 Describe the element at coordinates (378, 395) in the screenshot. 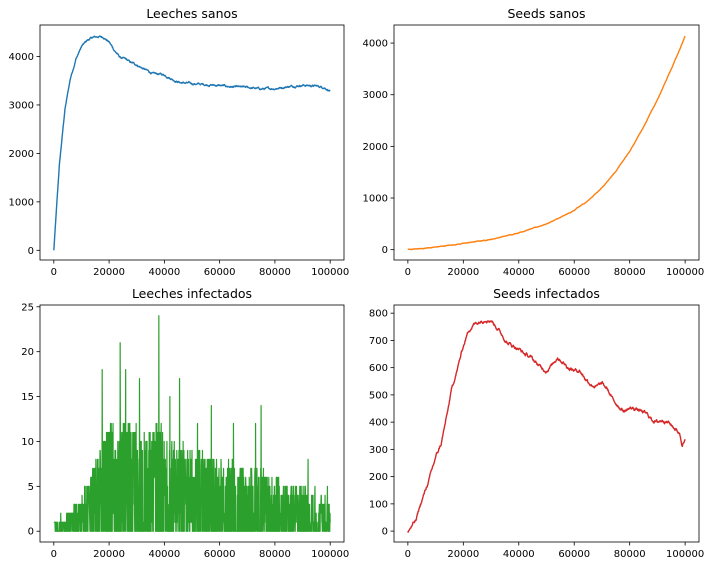

I see `y-tick-label: 500` at that location.